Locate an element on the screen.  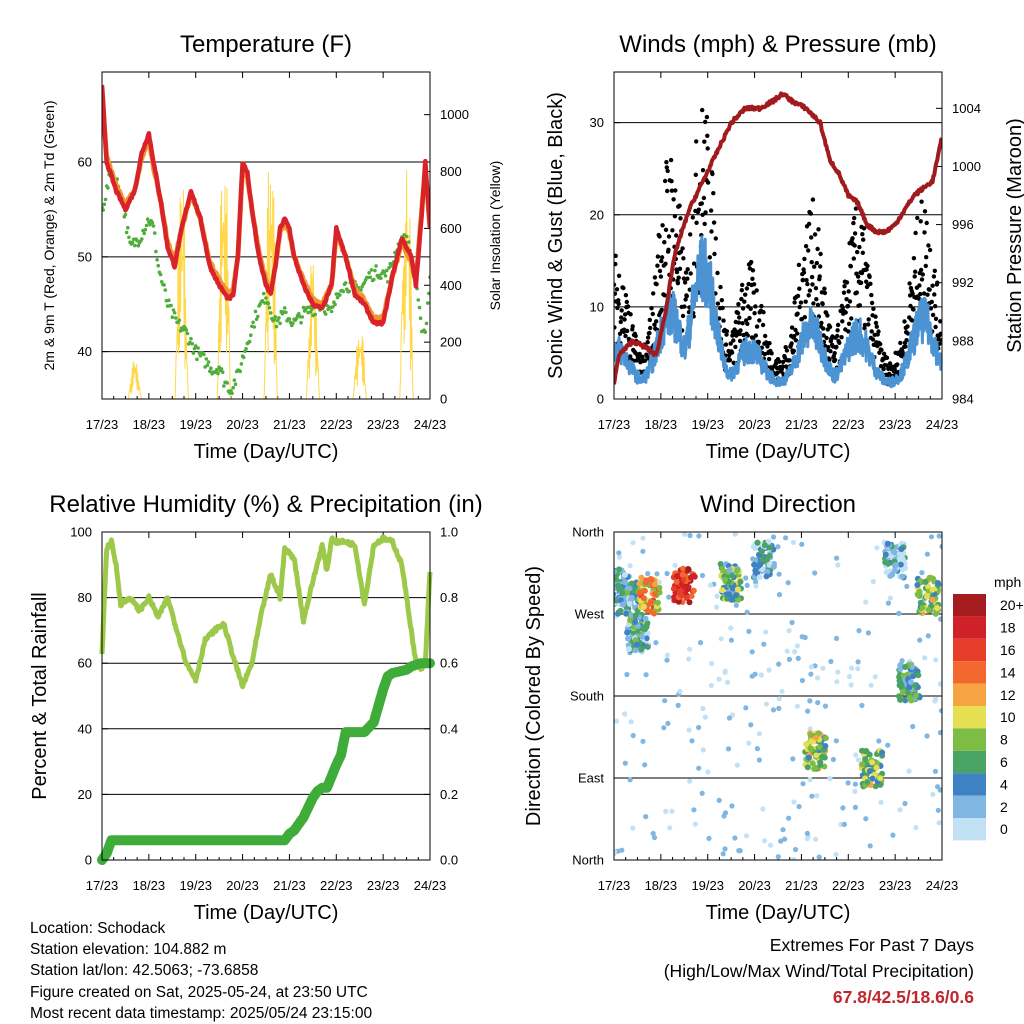
y-axis-label-left: Percent & Total Rainfall is located at coordinates (40, 696).